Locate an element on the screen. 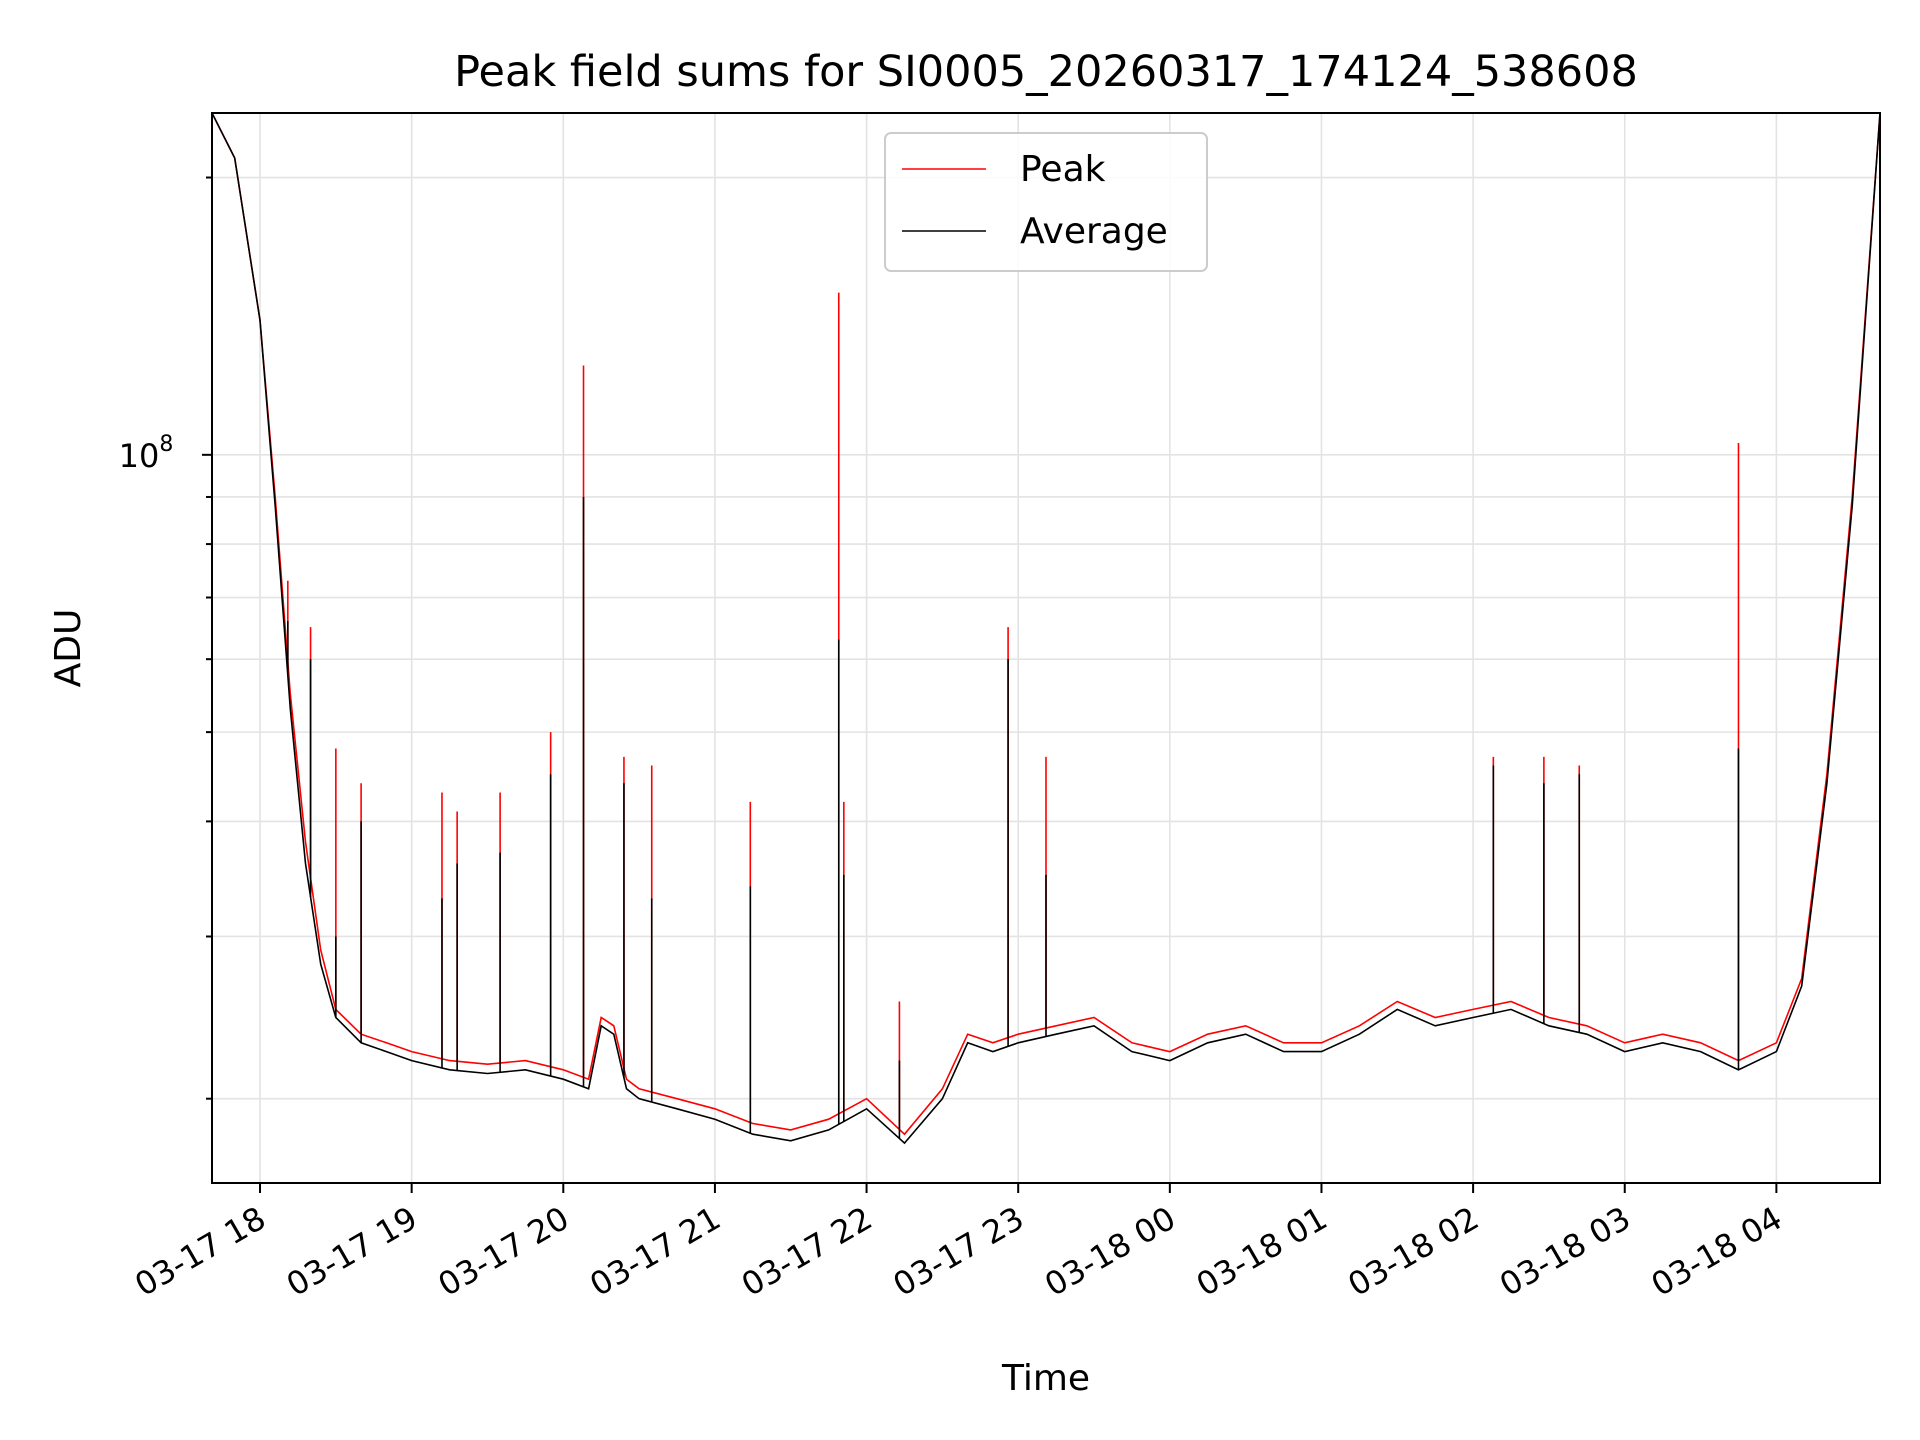  y-axis-label: ADU is located at coordinates (68, 648).